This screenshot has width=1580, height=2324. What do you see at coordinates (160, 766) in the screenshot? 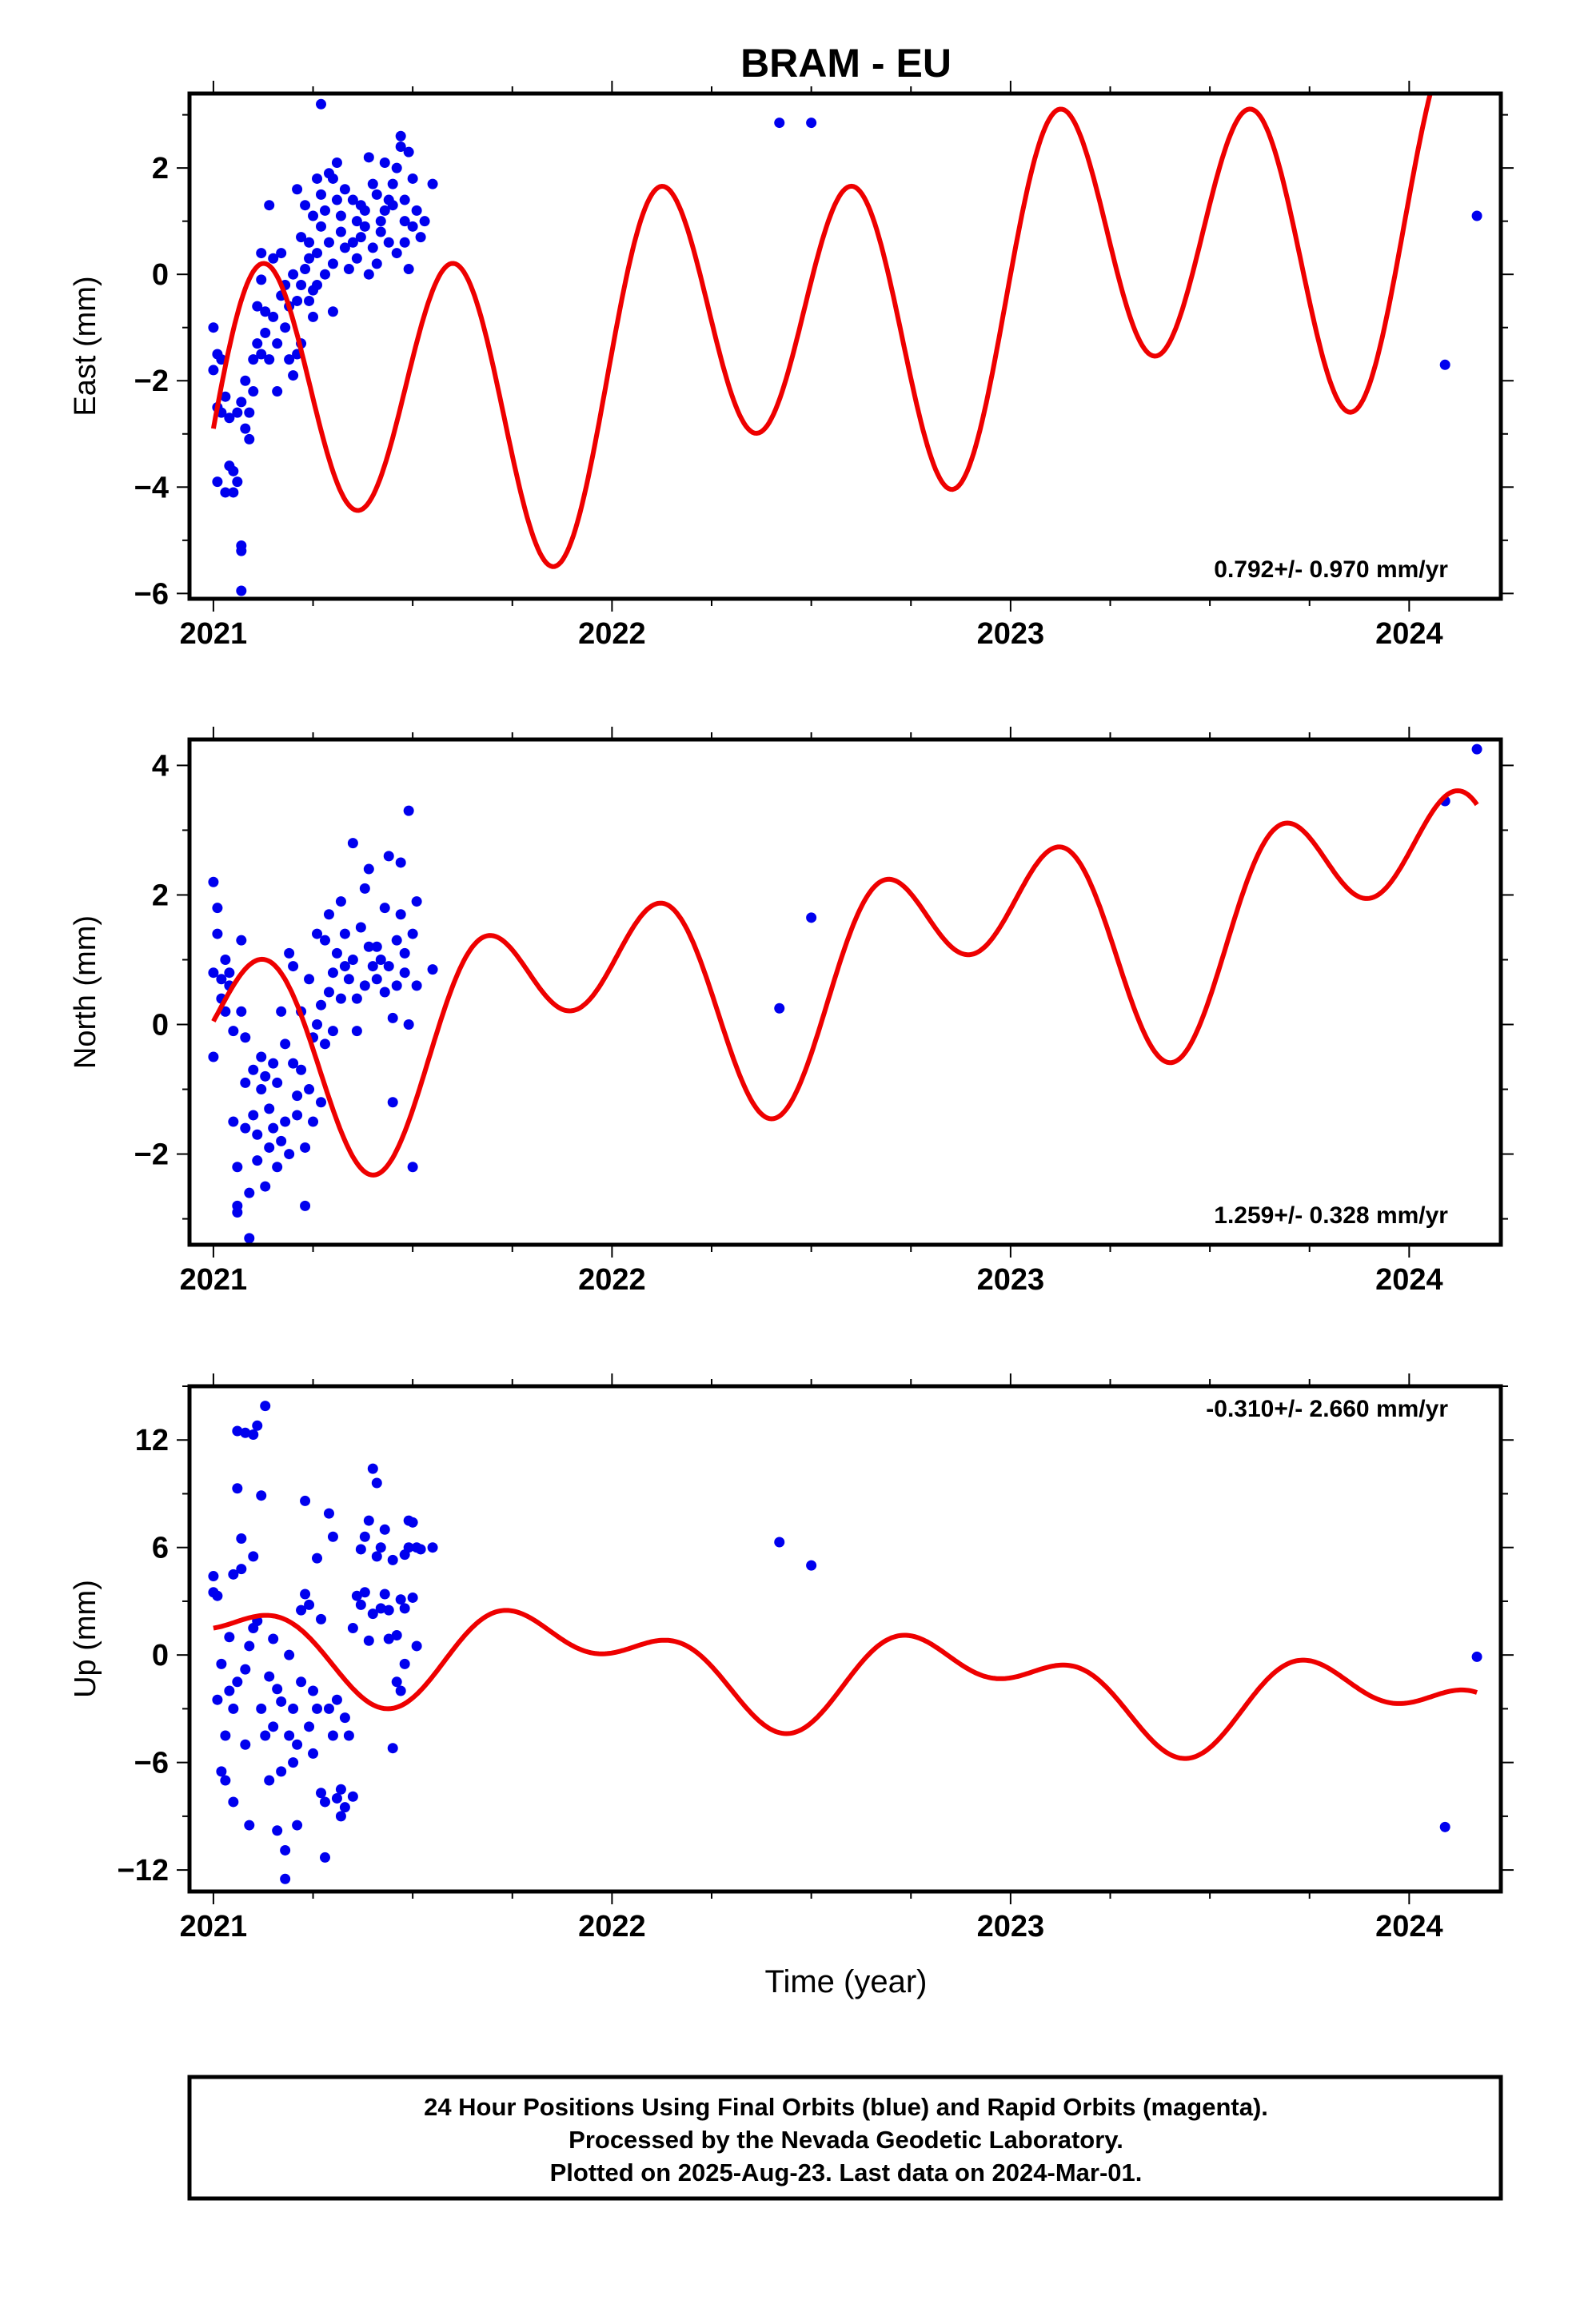
I see `y-tick-label: 4` at bounding box center [160, 766].